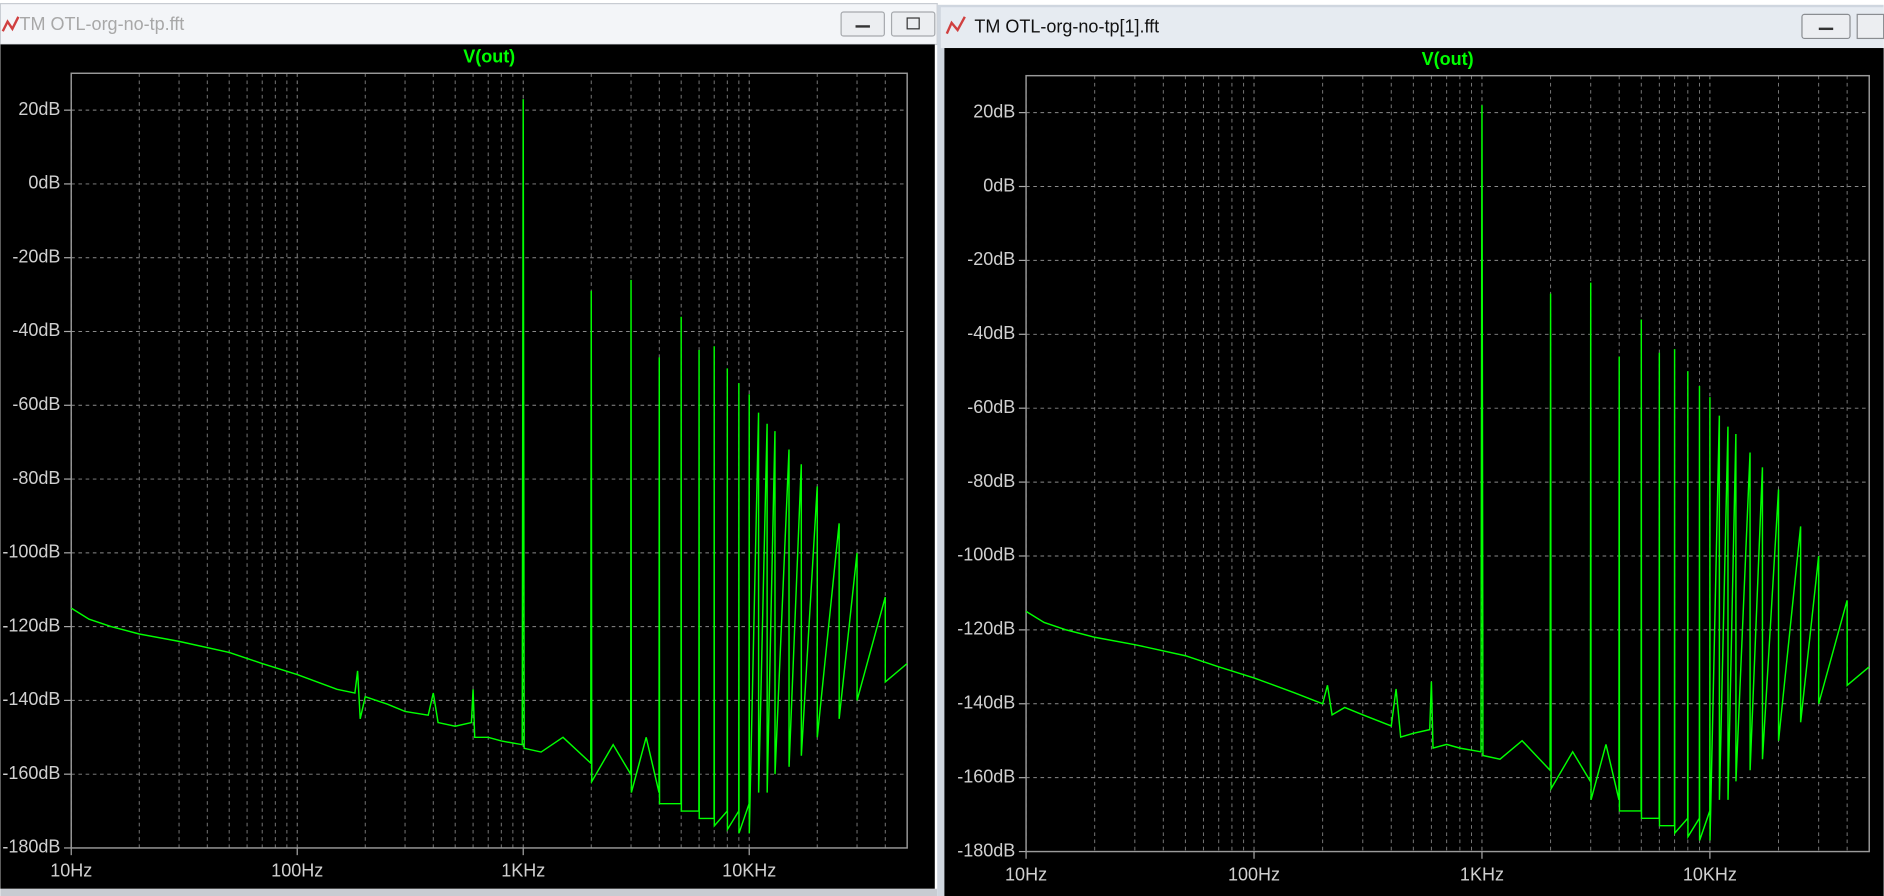  I want to click on window-border, so click(469, 892).